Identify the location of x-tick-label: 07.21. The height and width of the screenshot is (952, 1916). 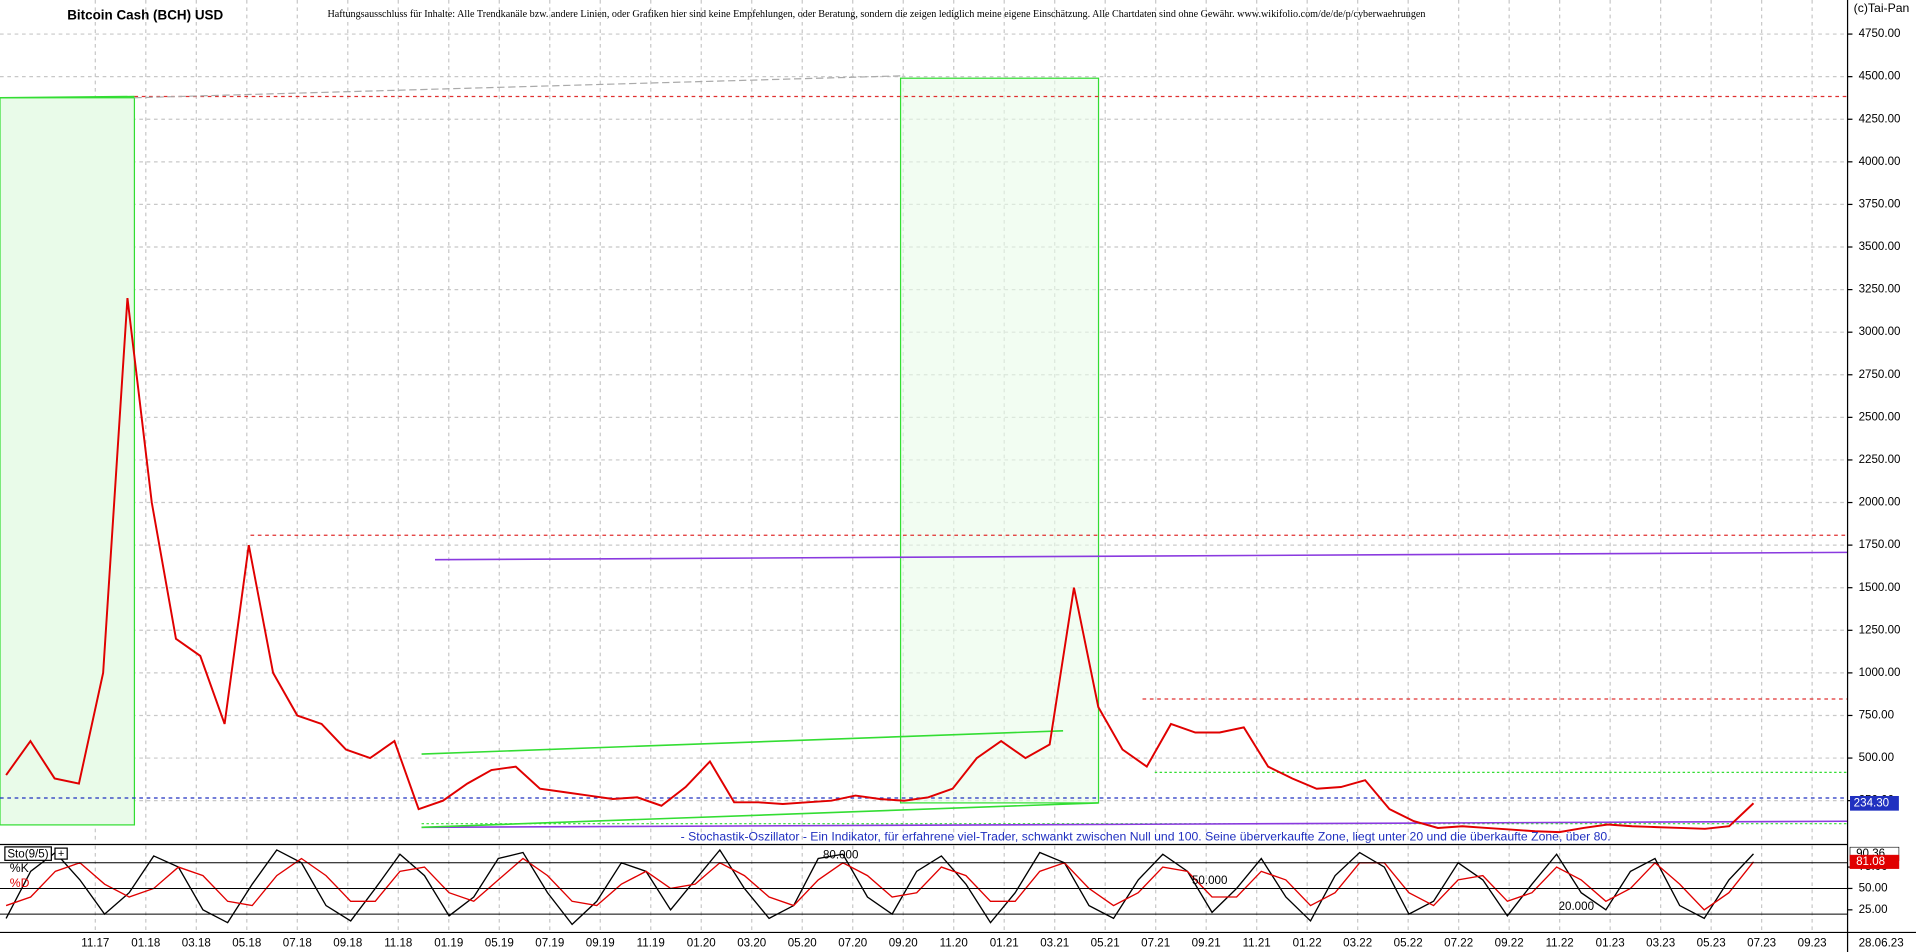
(1155, 943).